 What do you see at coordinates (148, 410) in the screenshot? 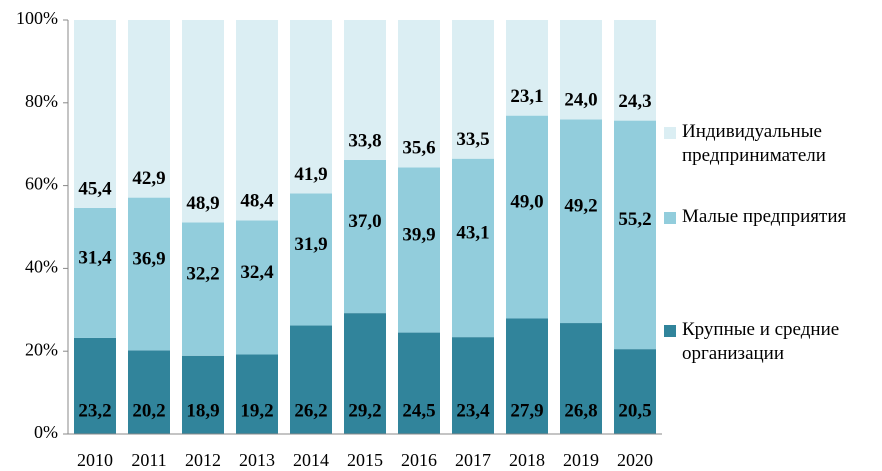
I see `value-label: 20,2` at bounding box center [148, 410].